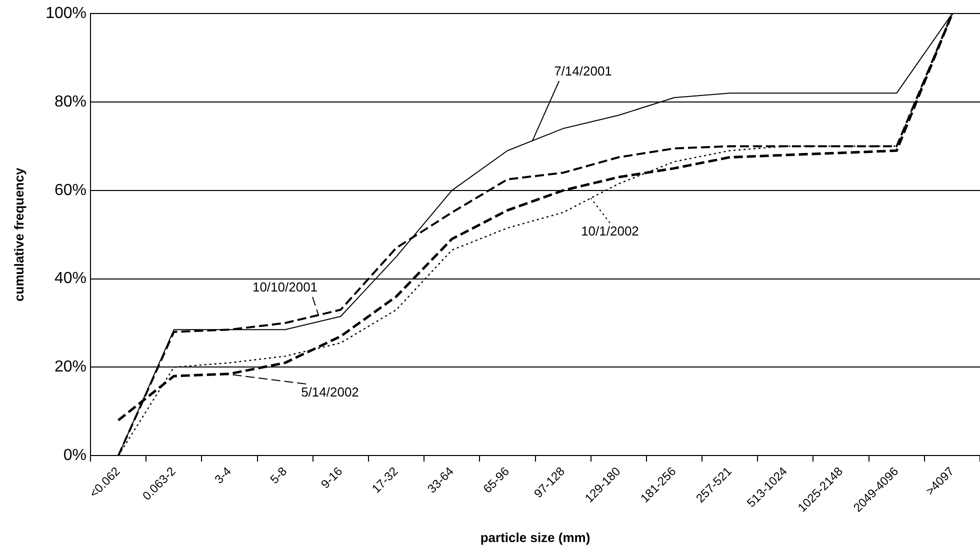  What do you see at coordinates (285, 287) in the screenshot?
I see `series-label: 10/10/2001` at bounding box center [285, 287].